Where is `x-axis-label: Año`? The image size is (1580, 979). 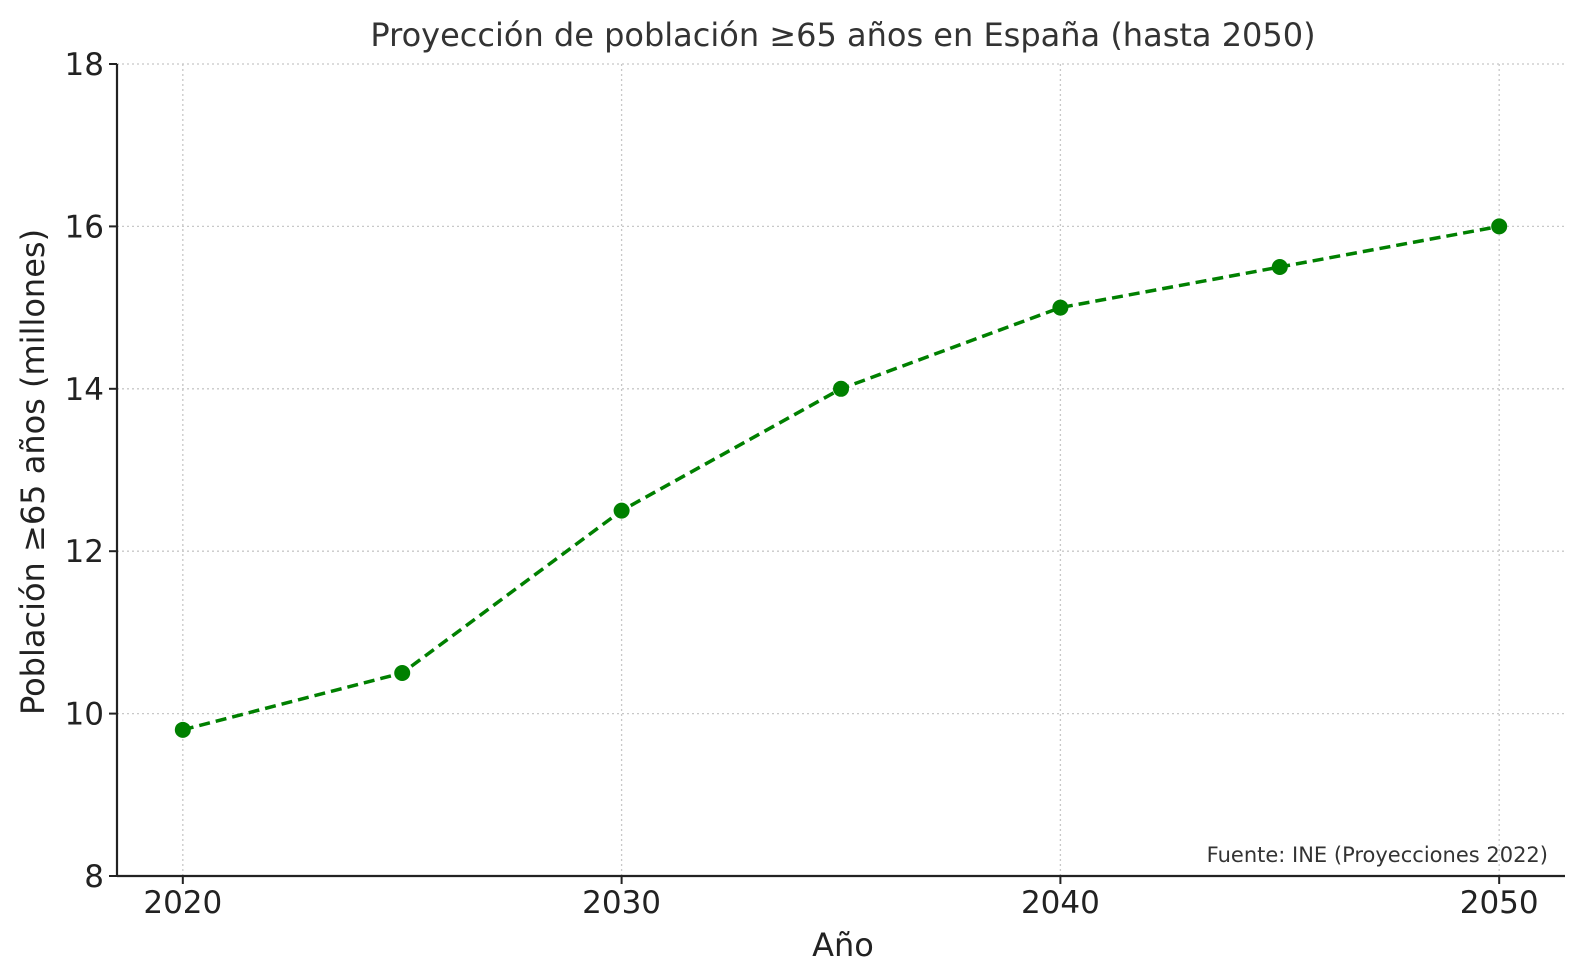
x-axis-label: Año is located at coordinates (843, 945).